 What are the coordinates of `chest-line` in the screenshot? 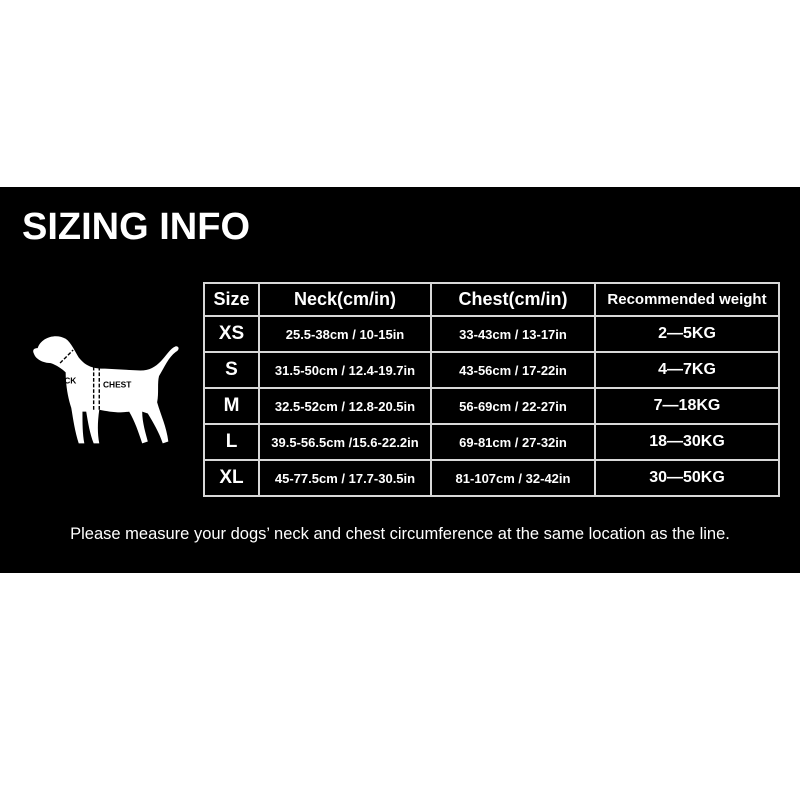 It's located at (96, 389).